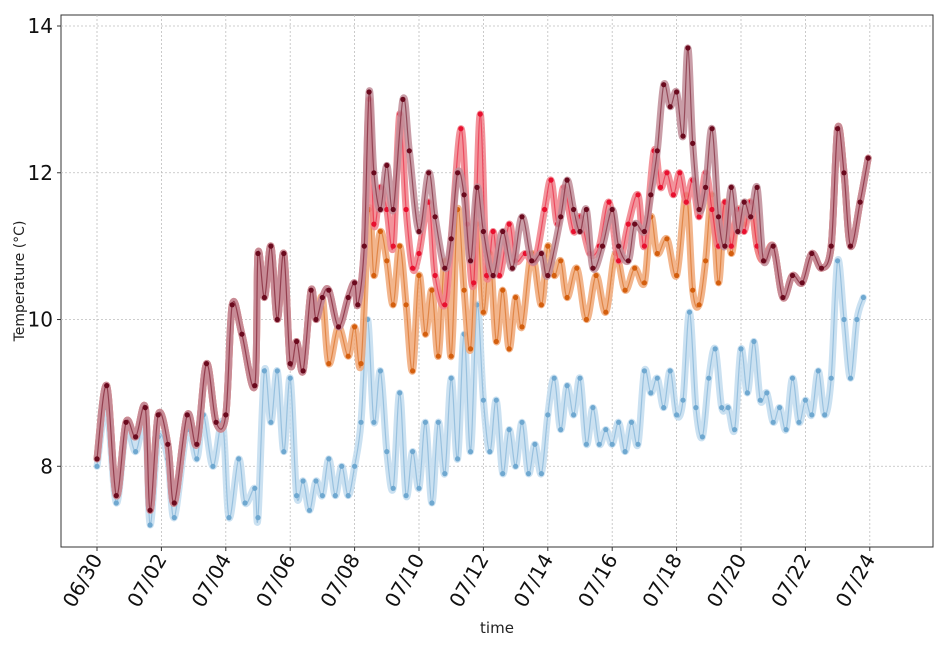 This screenshot has width=950, height=650. I want to click on y-tick-label: 14, so click(40, 26).